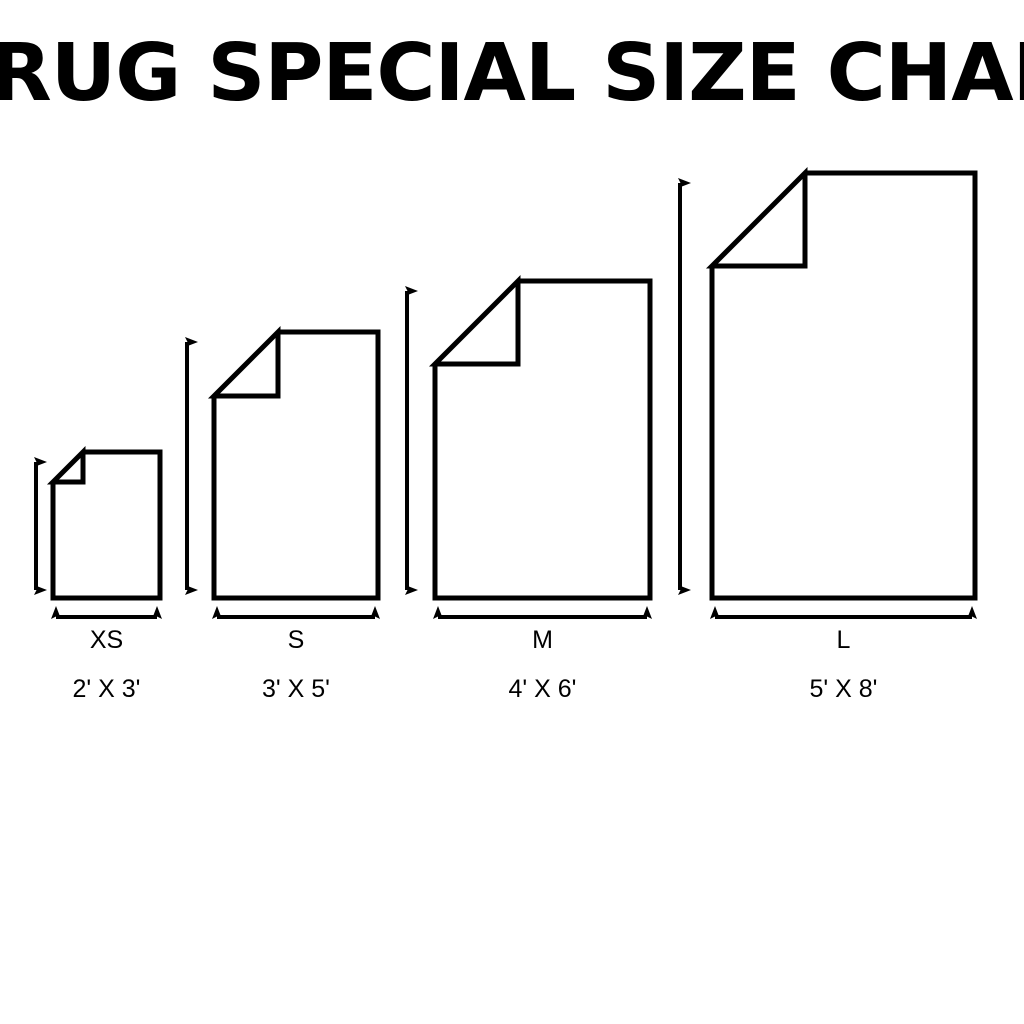 This screenshot has height=1024, width=1024. I want to click on rug-dimension-label: 3' X 5', so click(296, 689).